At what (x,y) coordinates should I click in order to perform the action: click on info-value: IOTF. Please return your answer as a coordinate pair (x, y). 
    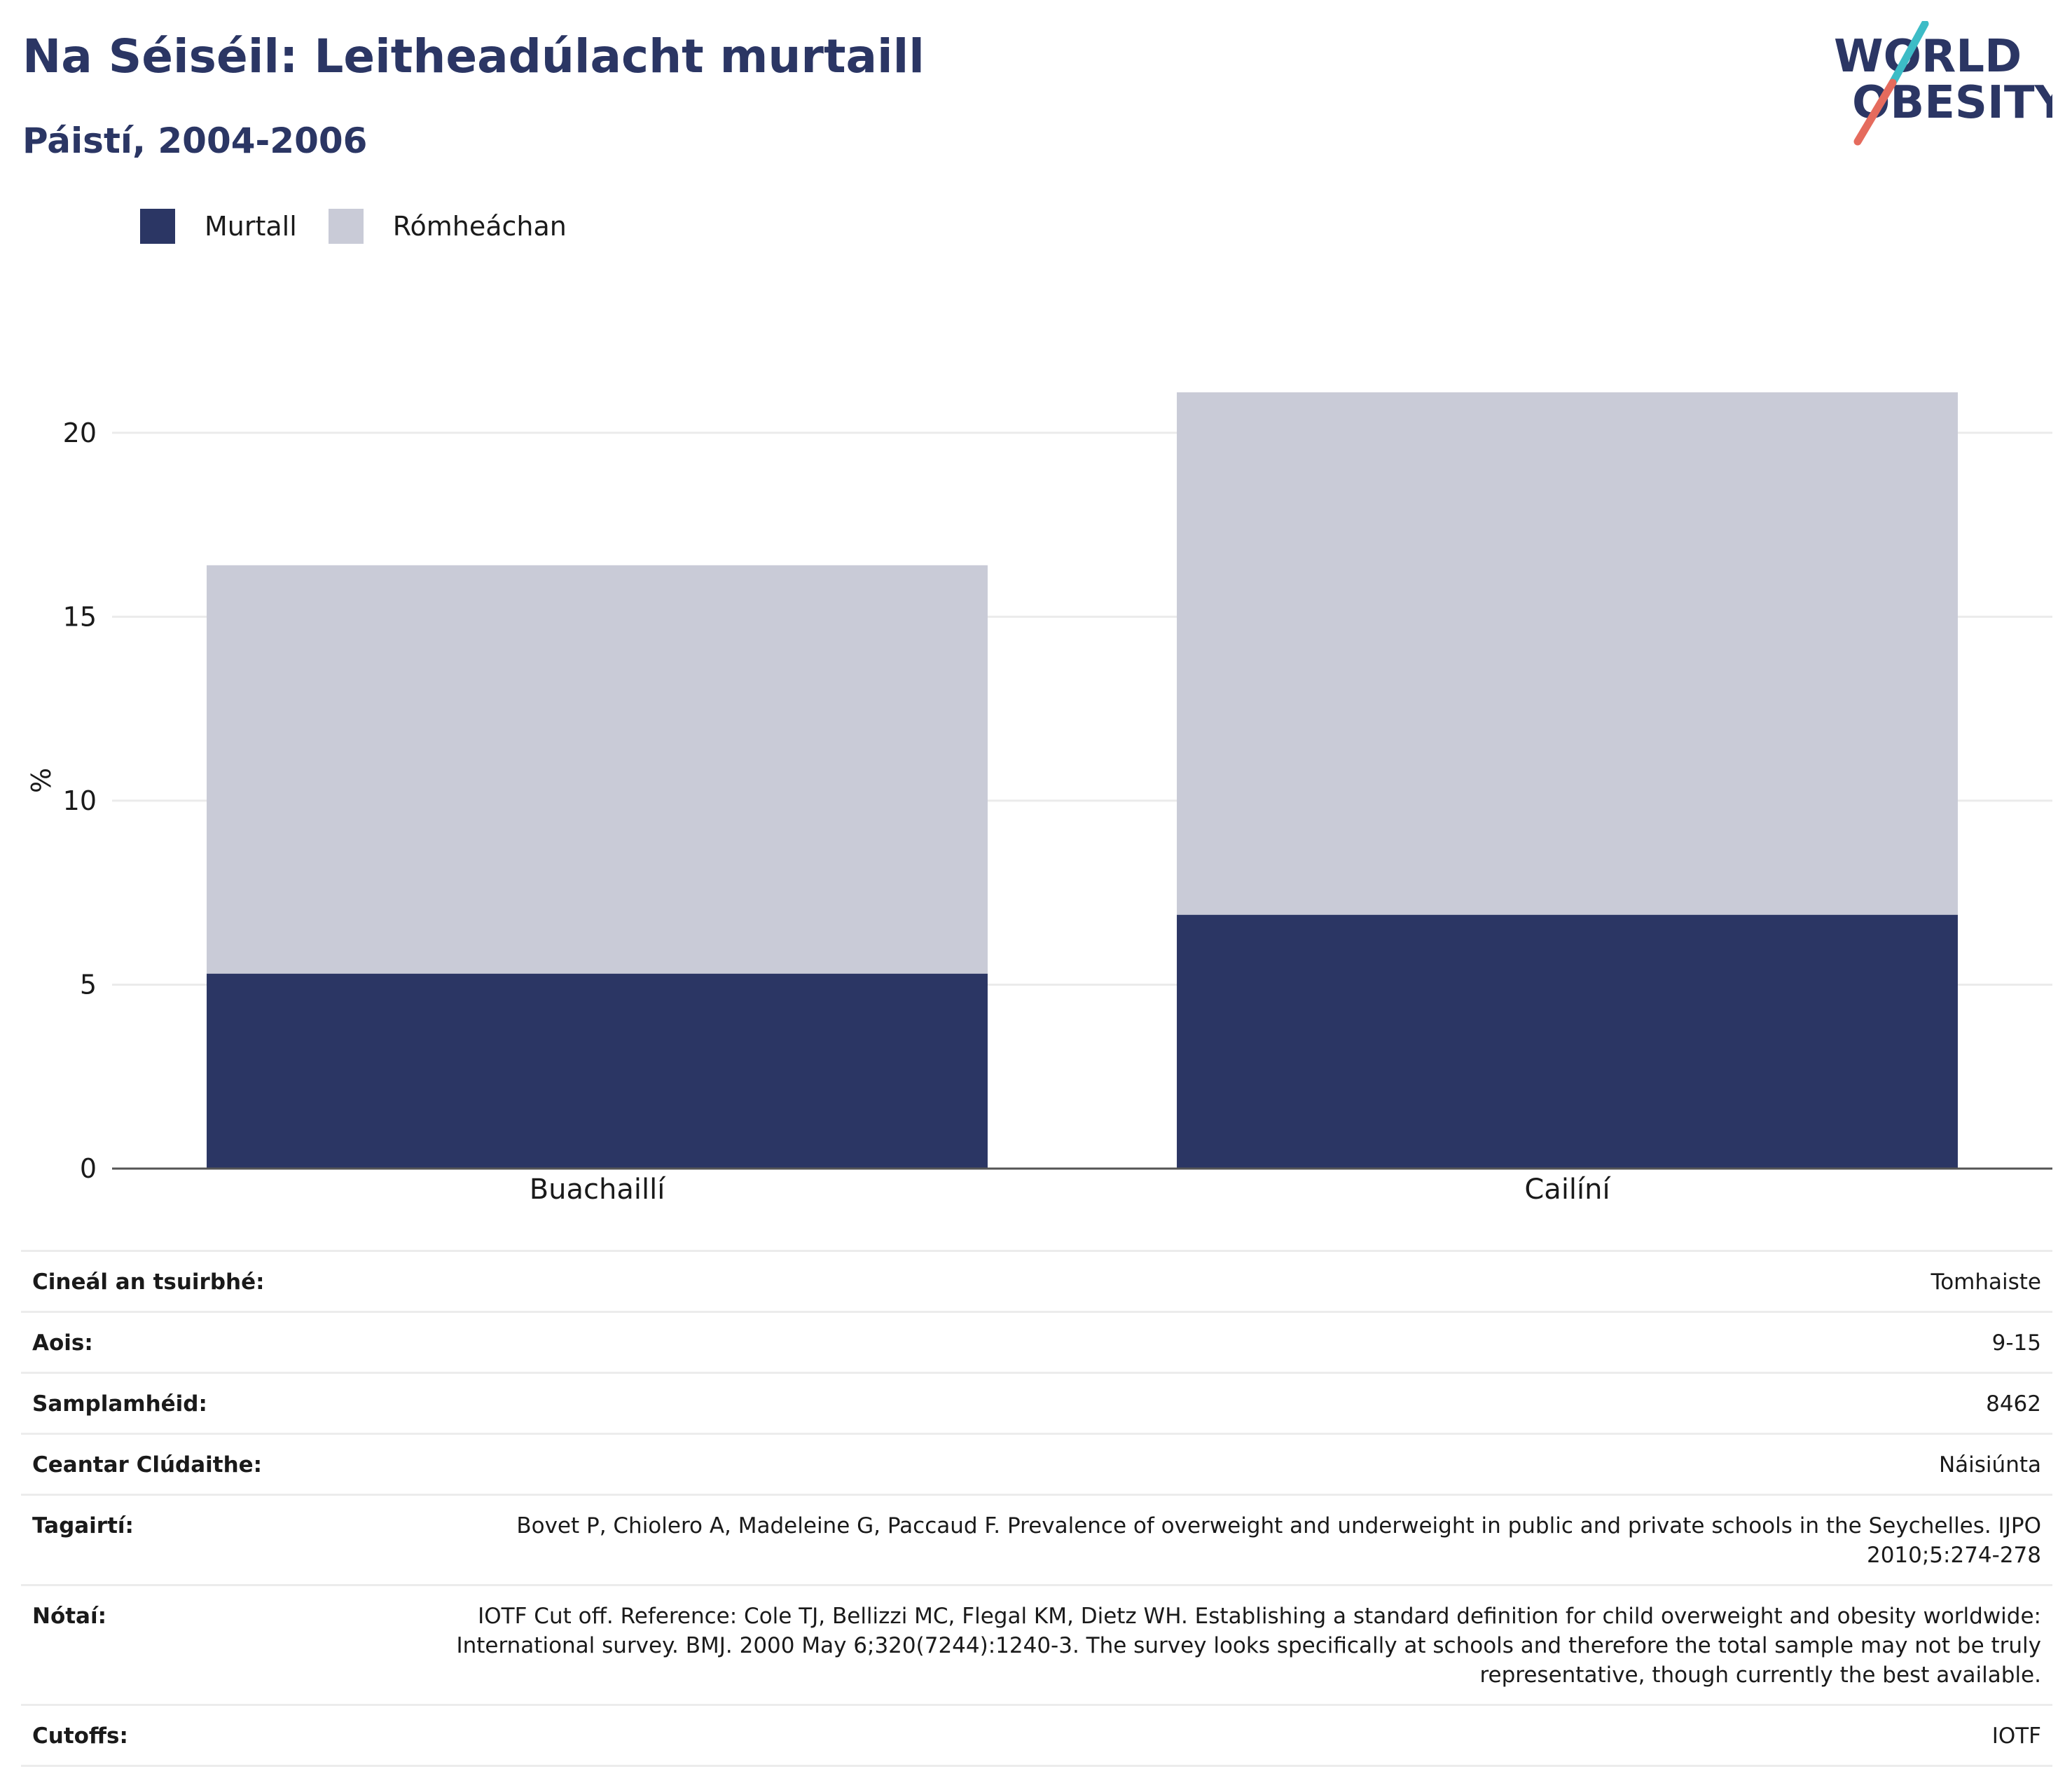
    Looking at the image, I should click on (2016, 1736).